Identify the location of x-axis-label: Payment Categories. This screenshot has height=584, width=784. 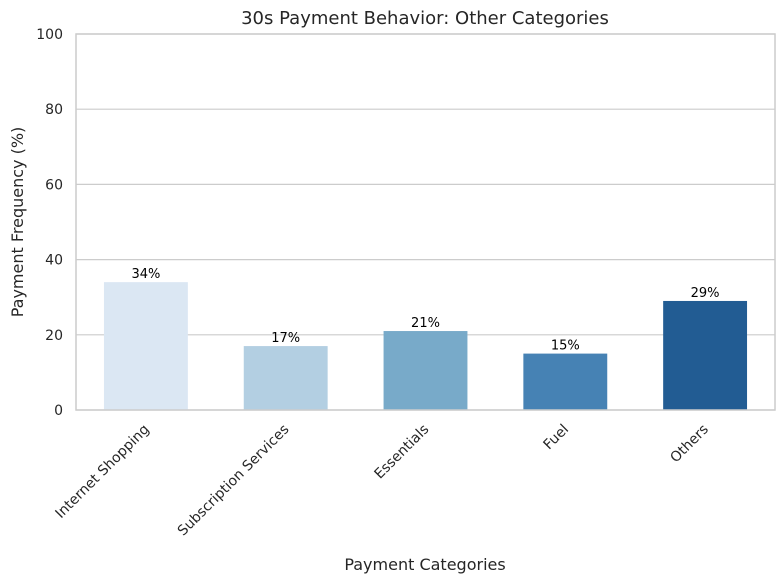
(424, 564).